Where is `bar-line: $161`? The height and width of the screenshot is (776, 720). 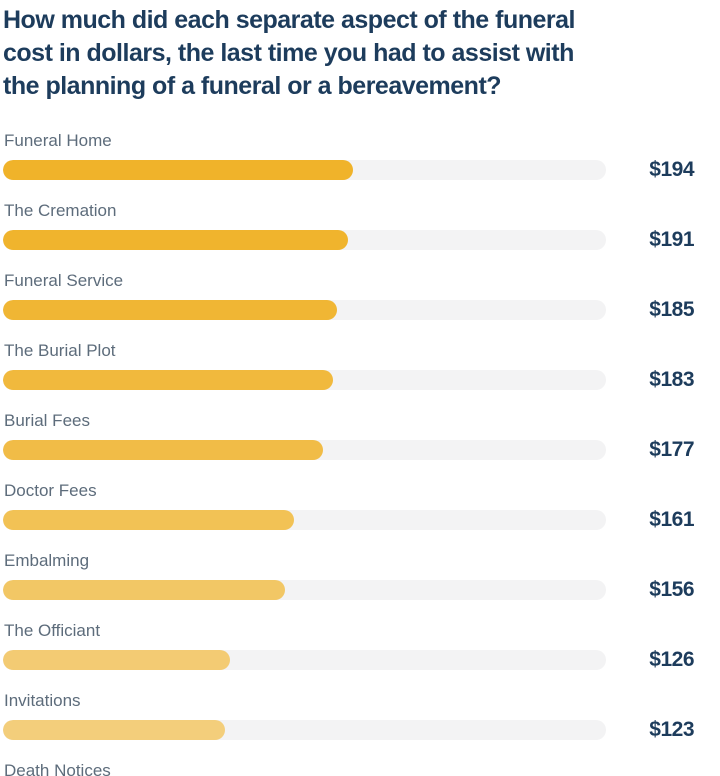 bar-line: $161 is located at coordinates (349, 520).